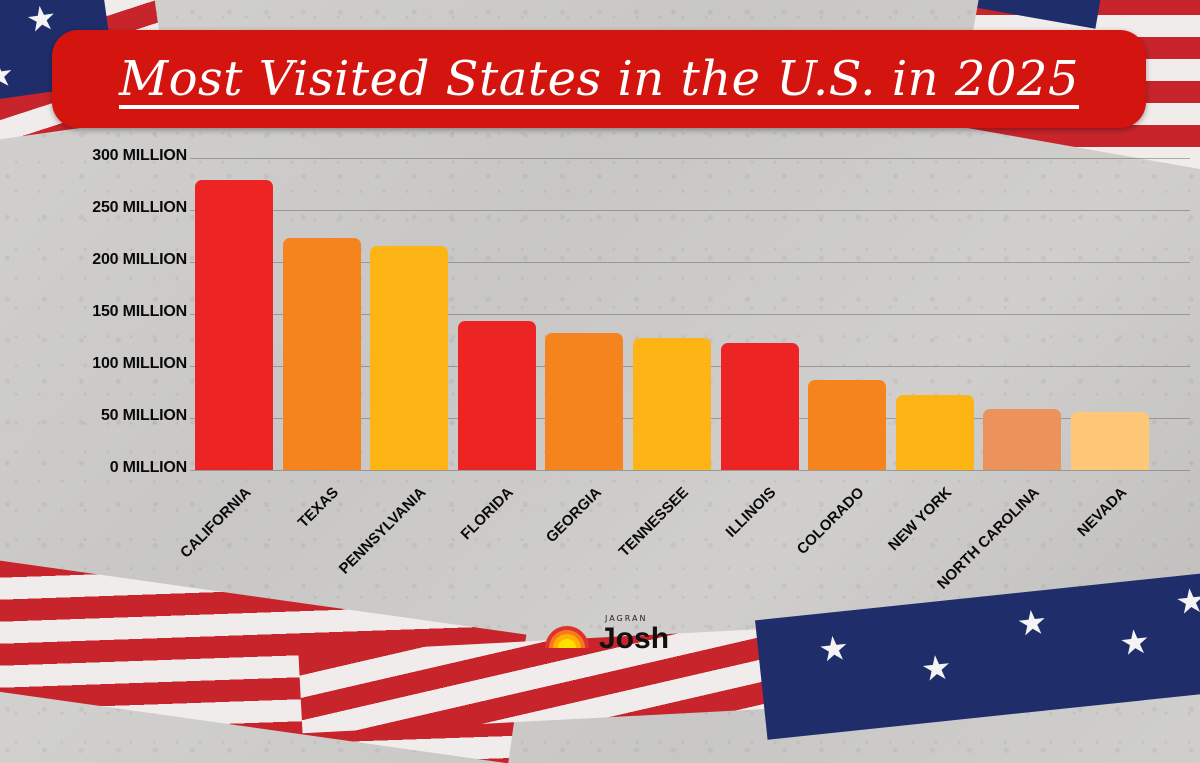 Image resolution: width=1200 pixels, height=763 pixels. Describe the element at coordinates (919, 519) in the screenshot. I see `x-tick-label: NEW YORK` at that location.